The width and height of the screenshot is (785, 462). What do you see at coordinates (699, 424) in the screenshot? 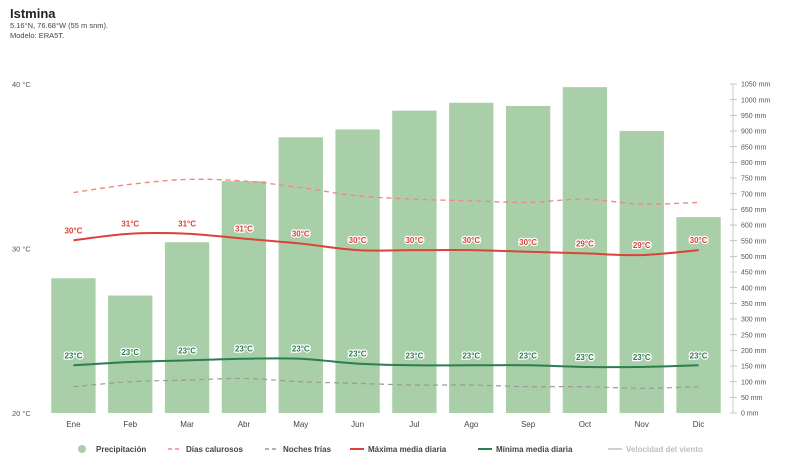
I see `x-tick-label: Dic` at bounding box center [699, 424].